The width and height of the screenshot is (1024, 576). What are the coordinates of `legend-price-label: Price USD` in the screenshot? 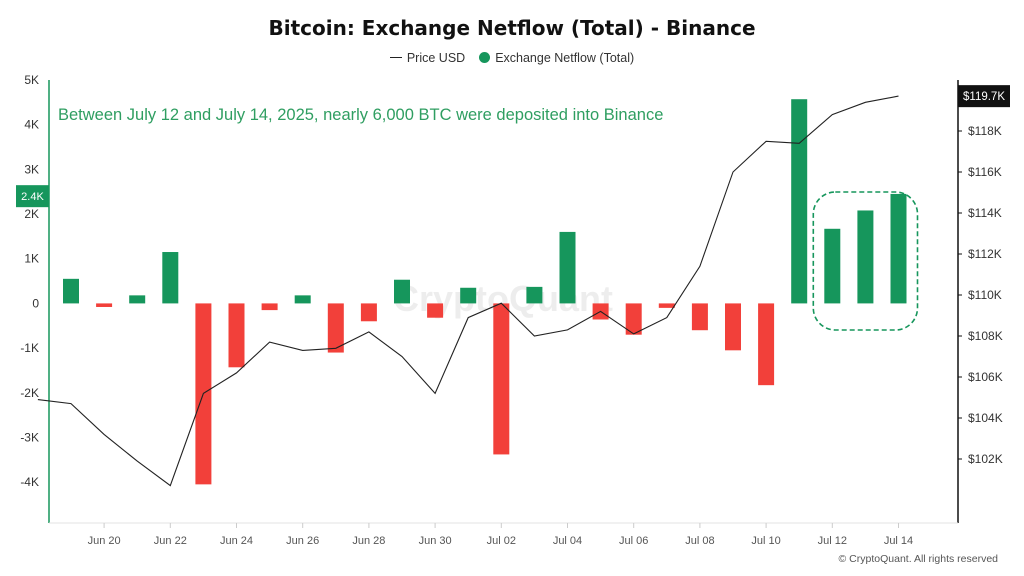 It's located at (436, 57).